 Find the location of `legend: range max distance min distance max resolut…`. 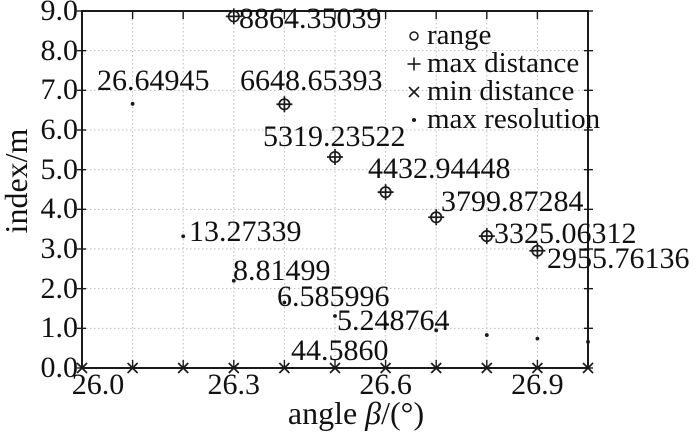

legend: range max distance min distance max resolut… is located at coordinates (503, 77).